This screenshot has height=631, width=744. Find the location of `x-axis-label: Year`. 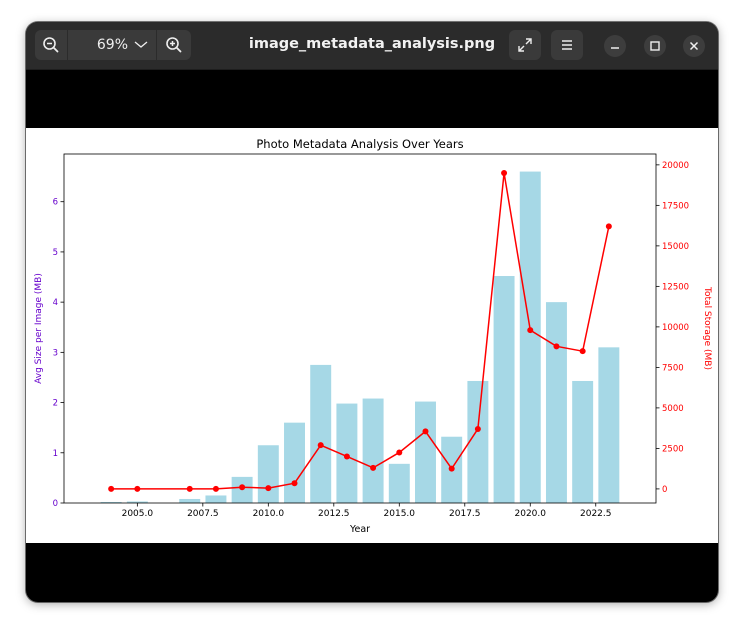

x-axis-label: Year is located at coordinates (359, 529).